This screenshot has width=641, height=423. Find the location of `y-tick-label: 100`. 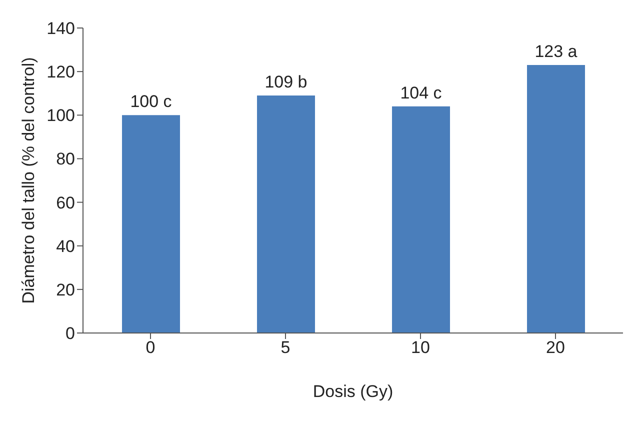

y-tick-label: 100 is located at coordinates (60, 116).